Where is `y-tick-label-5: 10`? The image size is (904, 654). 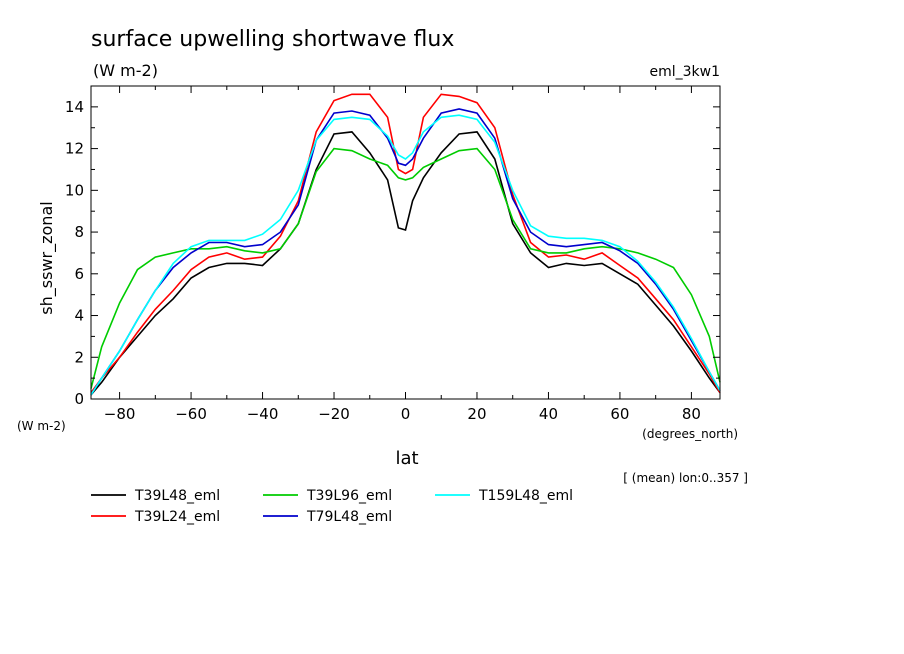
y-tick-label-5: 10 is located at coordinates (74, 190).